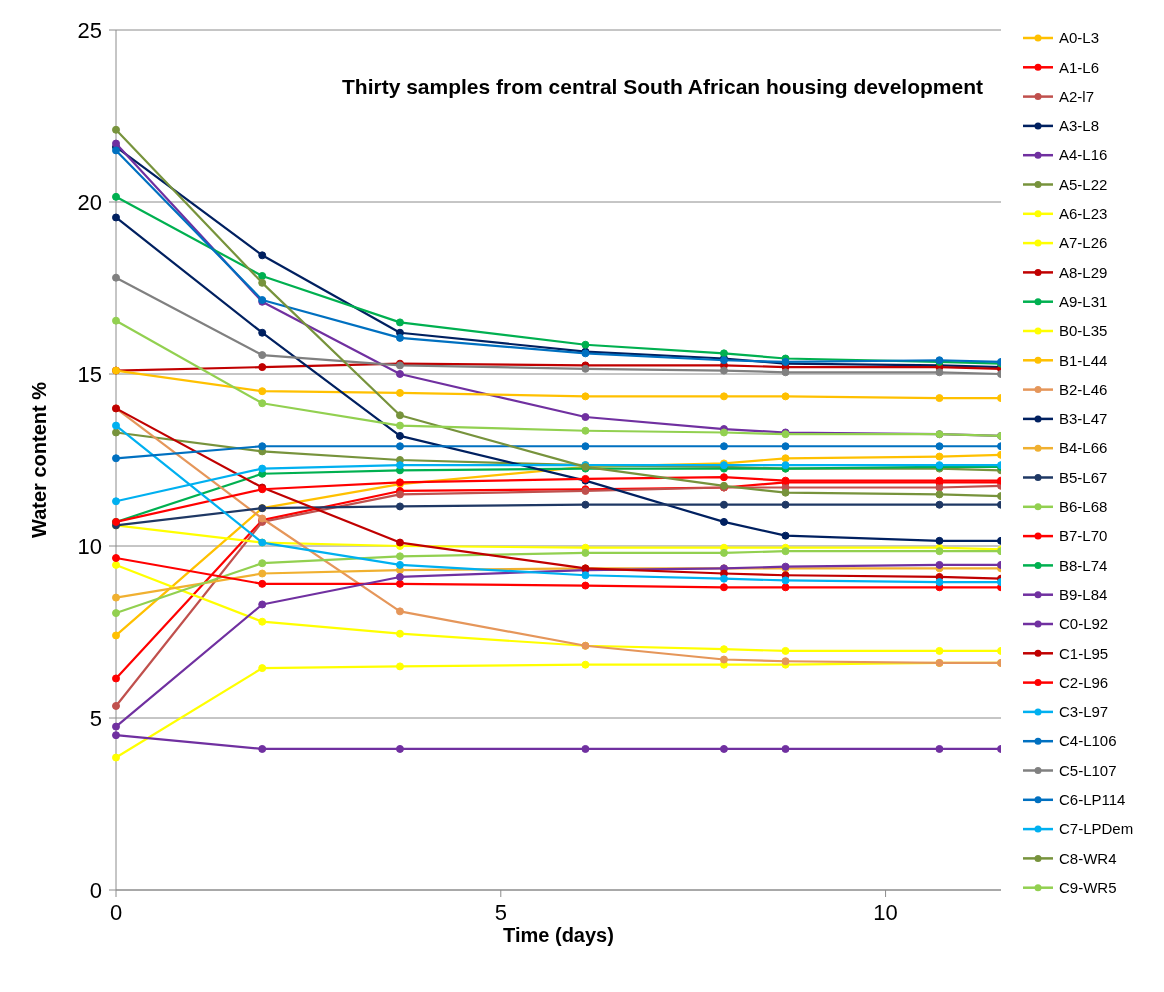 Image resolution: width=1164 pixels, height=992 pixels. Describe the element at coordinates (1092, 800) in the screenshot. I see `legend-label: C6-LP114` at that location.